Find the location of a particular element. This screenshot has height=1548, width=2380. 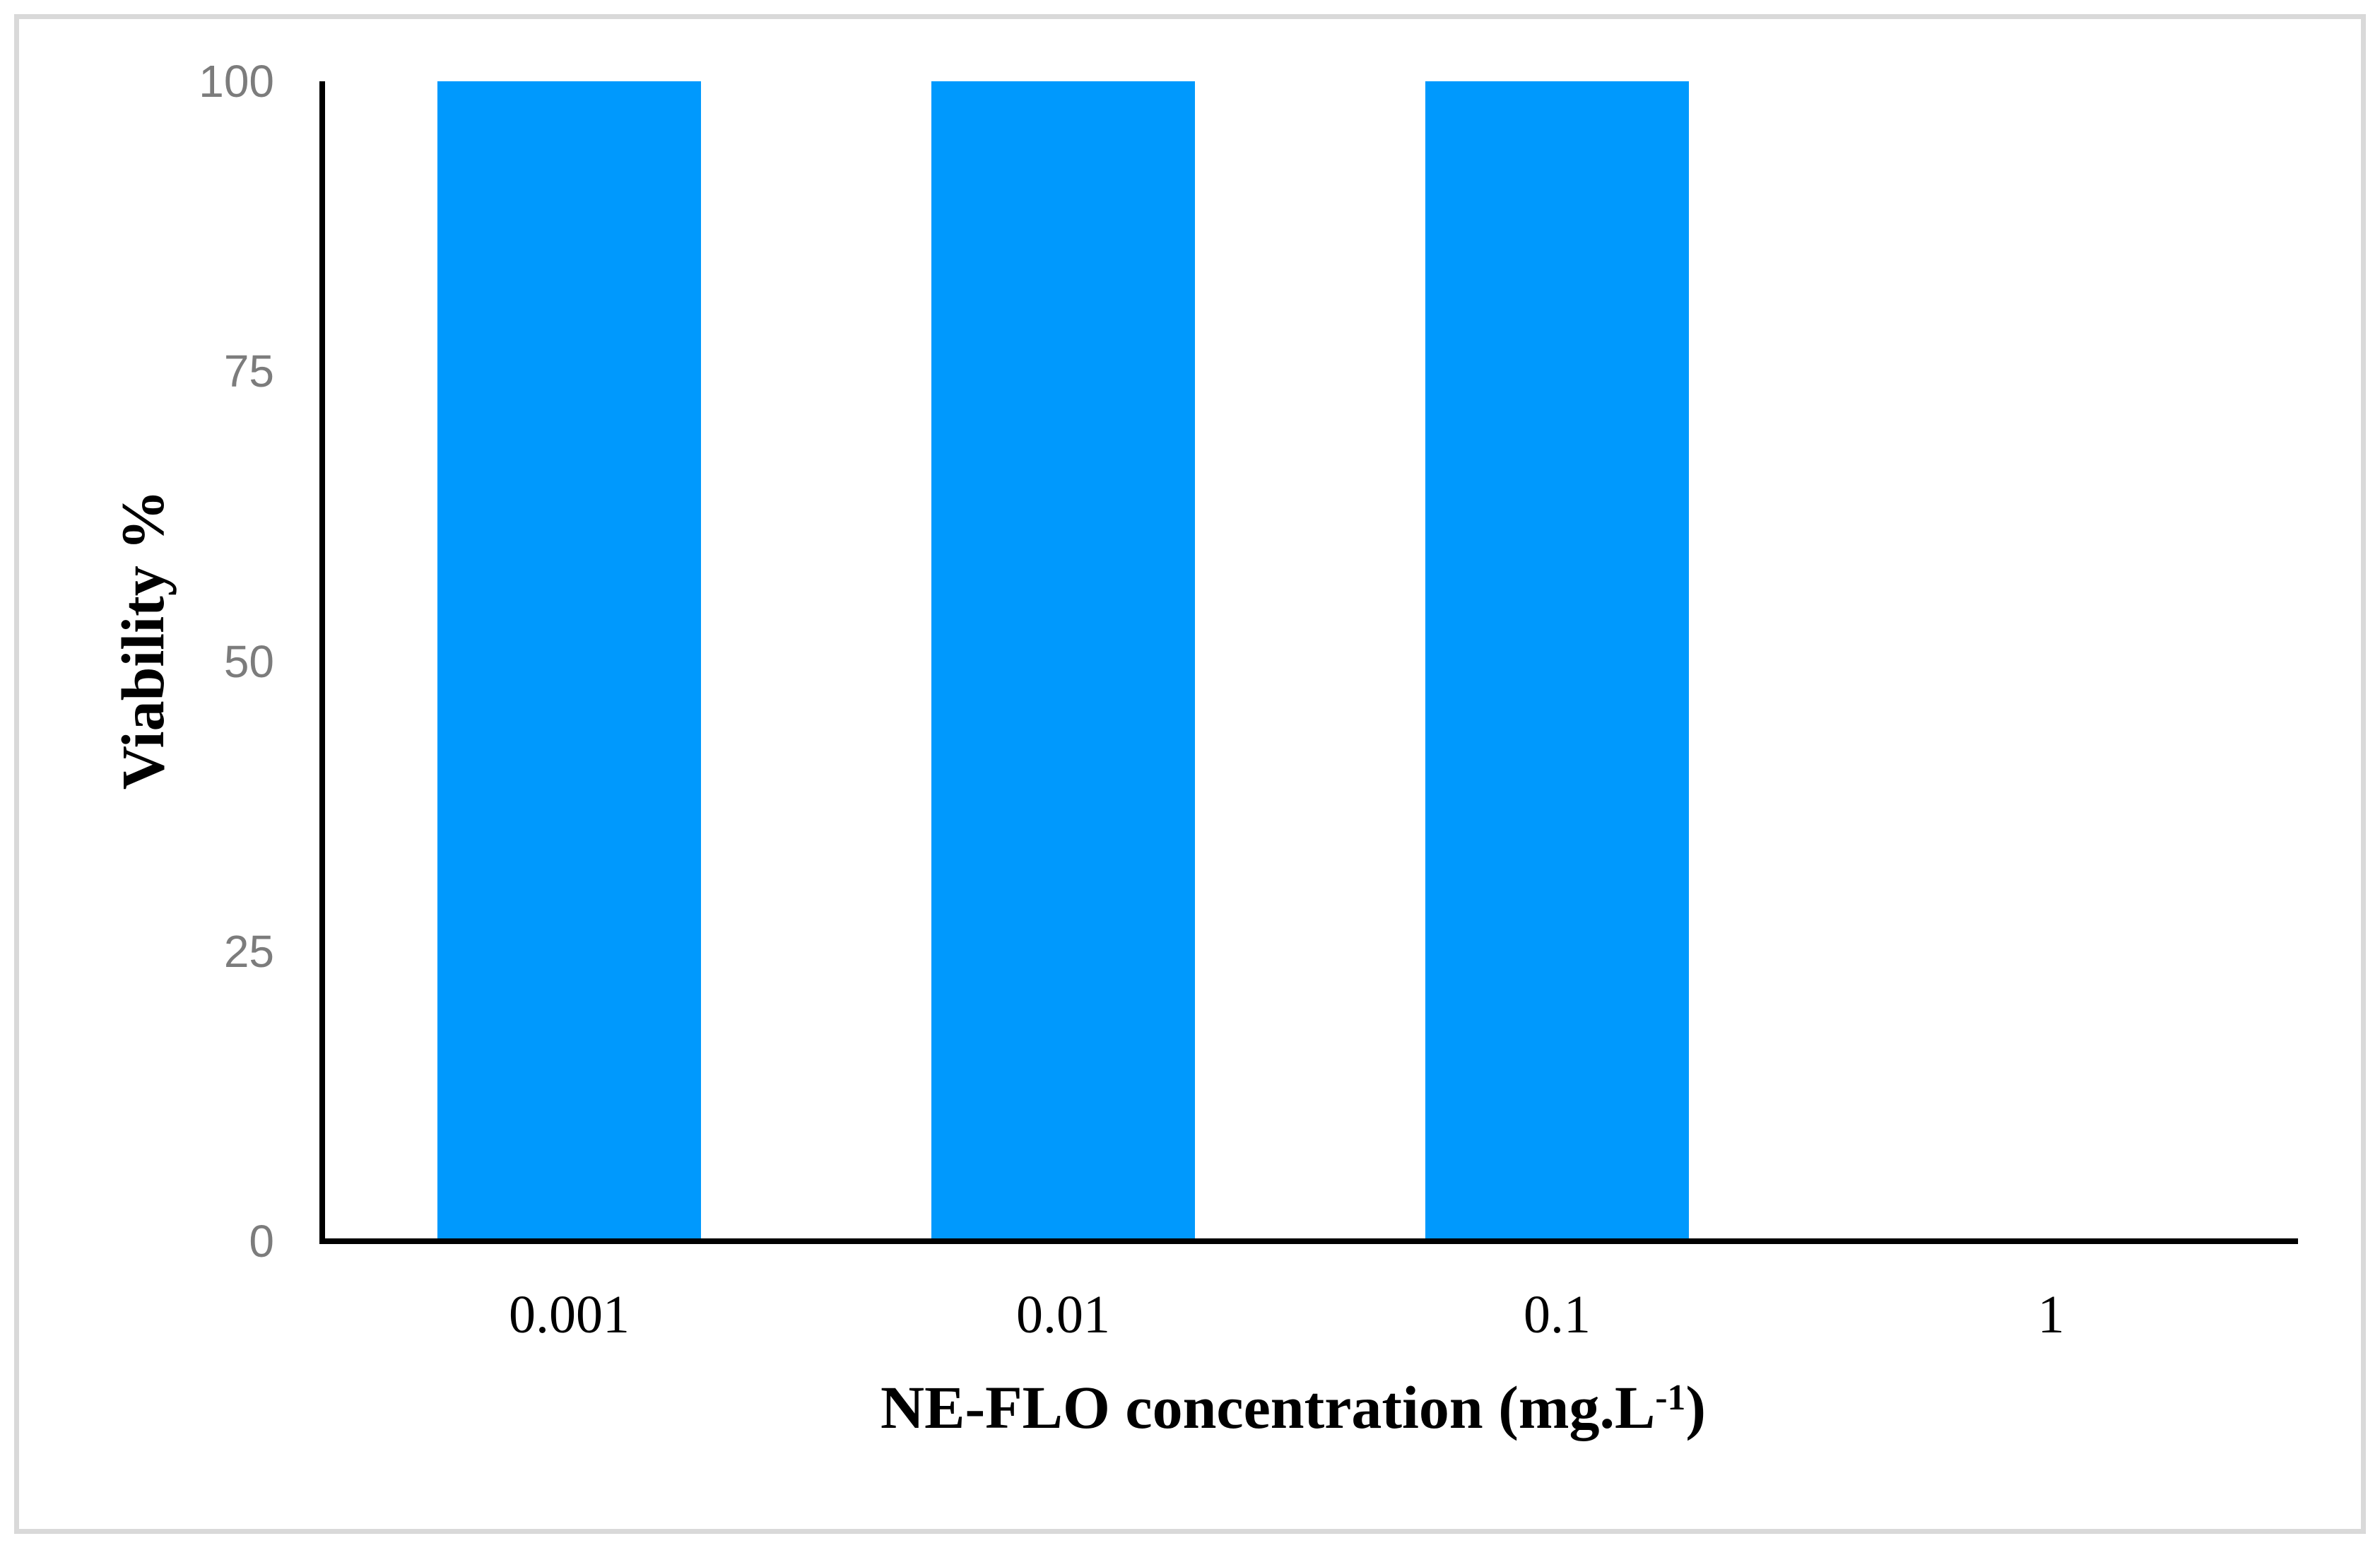

y-axis-line is located at coordinates (322, 662).